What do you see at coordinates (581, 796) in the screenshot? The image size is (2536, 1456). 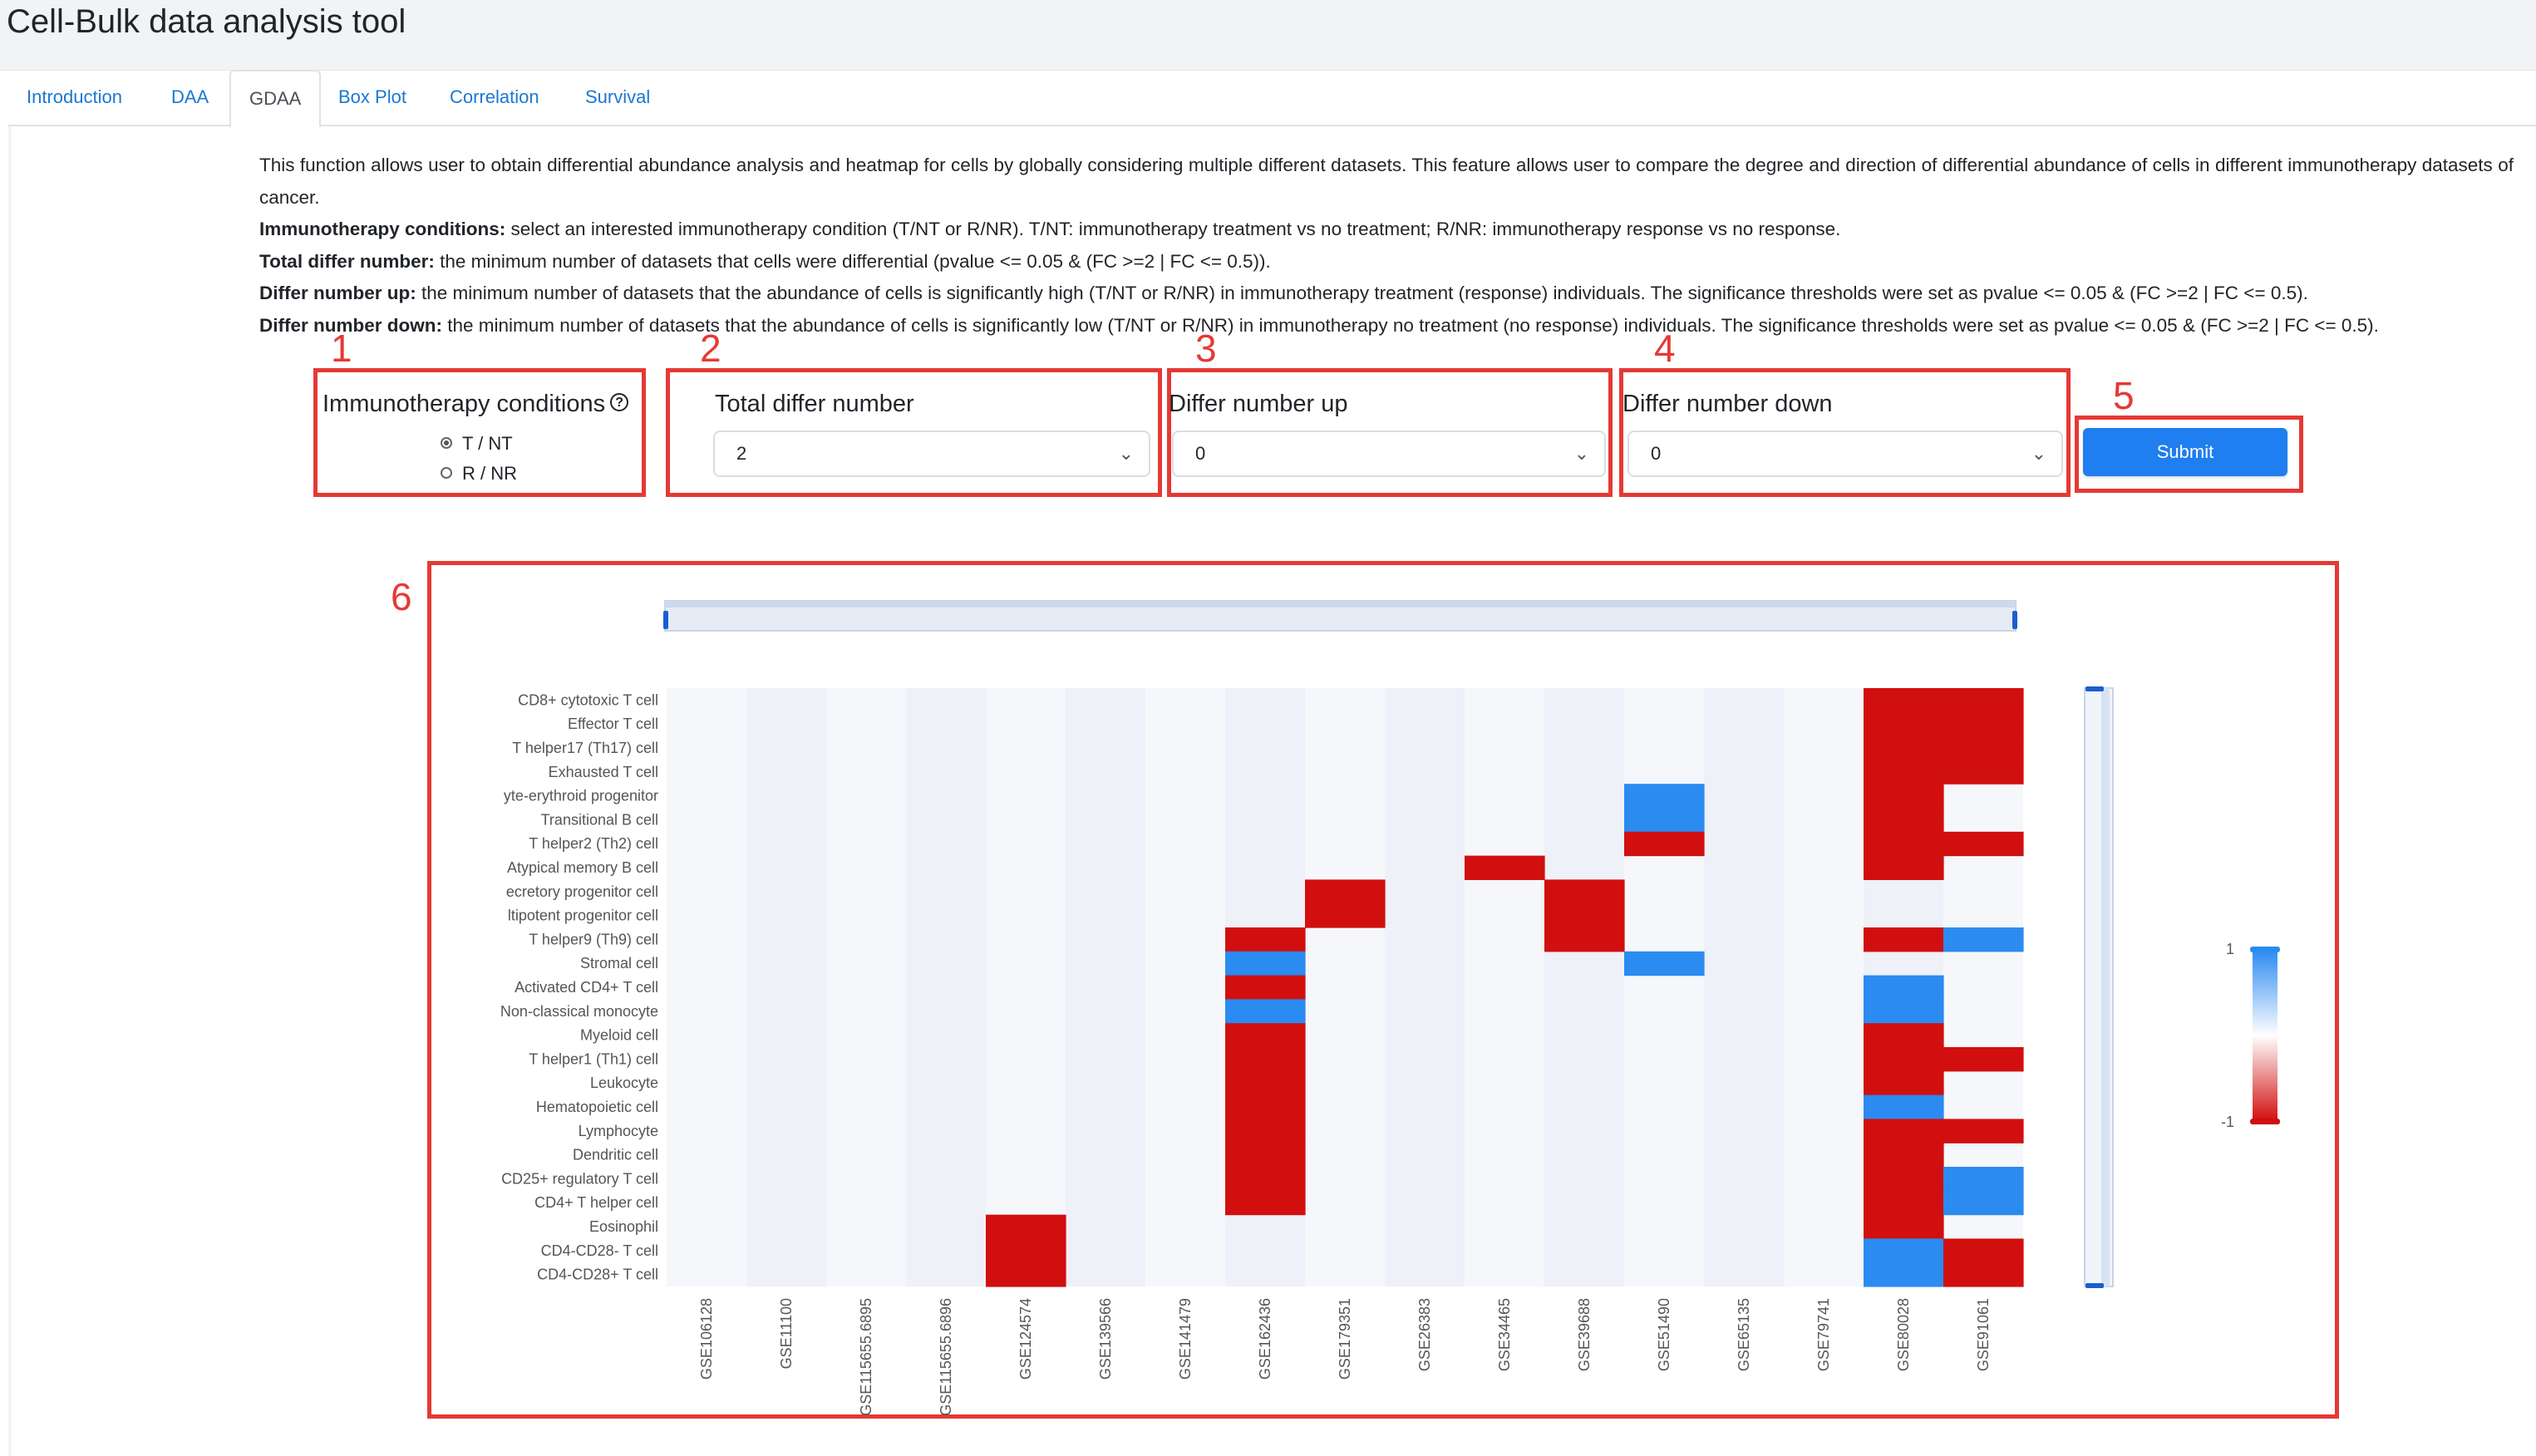 I see `row-label: yte-erythroid progenitor` at bounding box center [581, 796].